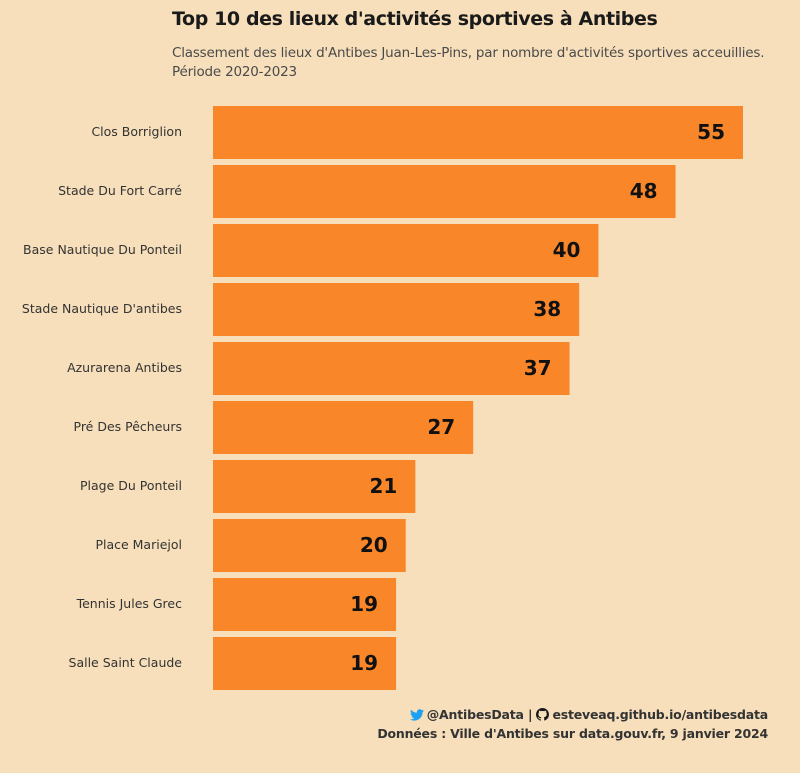 The height and width of the screenshot is (773, 800). I want to click on value-label-base-nautique-du-ponteil: 40, so click(567, 250).